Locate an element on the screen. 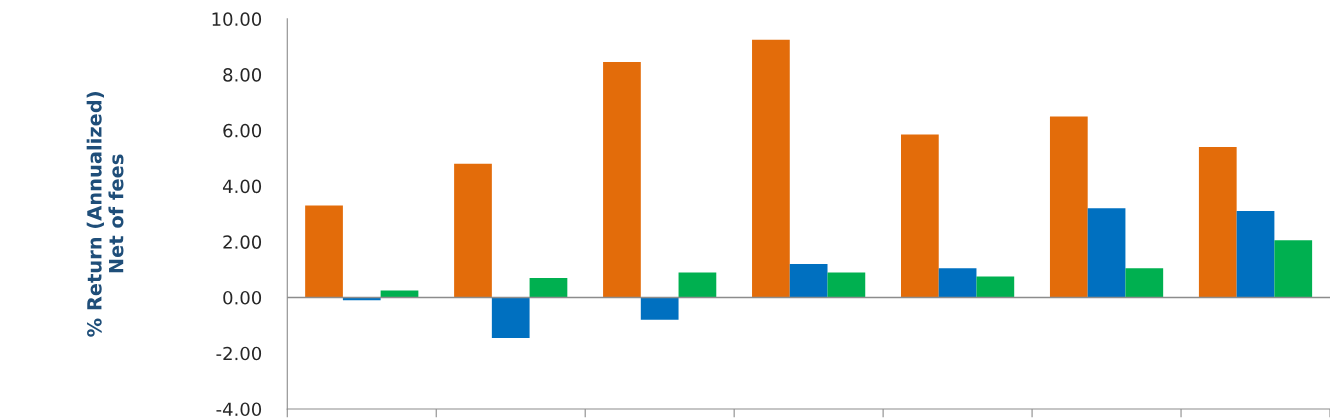 The height and width of the screenshot is (419, 1330). y-axis-title: % Return (Annualized) Net of fees is located at coordinates (105, 214).